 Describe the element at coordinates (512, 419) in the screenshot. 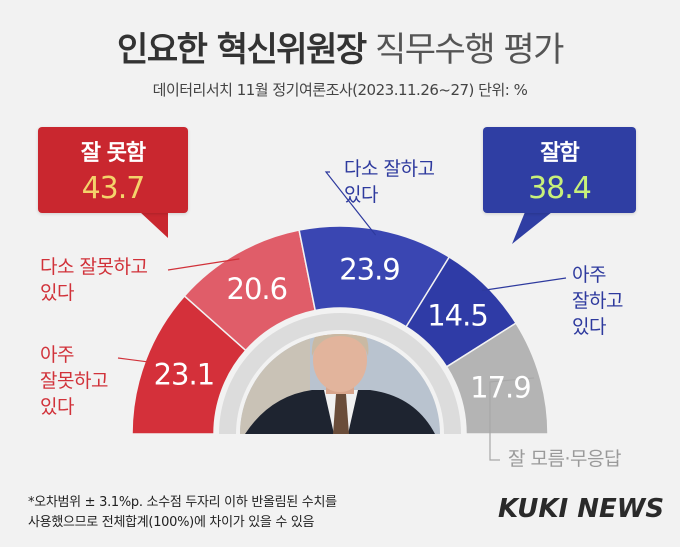

I see `leader-unknown` at that location.